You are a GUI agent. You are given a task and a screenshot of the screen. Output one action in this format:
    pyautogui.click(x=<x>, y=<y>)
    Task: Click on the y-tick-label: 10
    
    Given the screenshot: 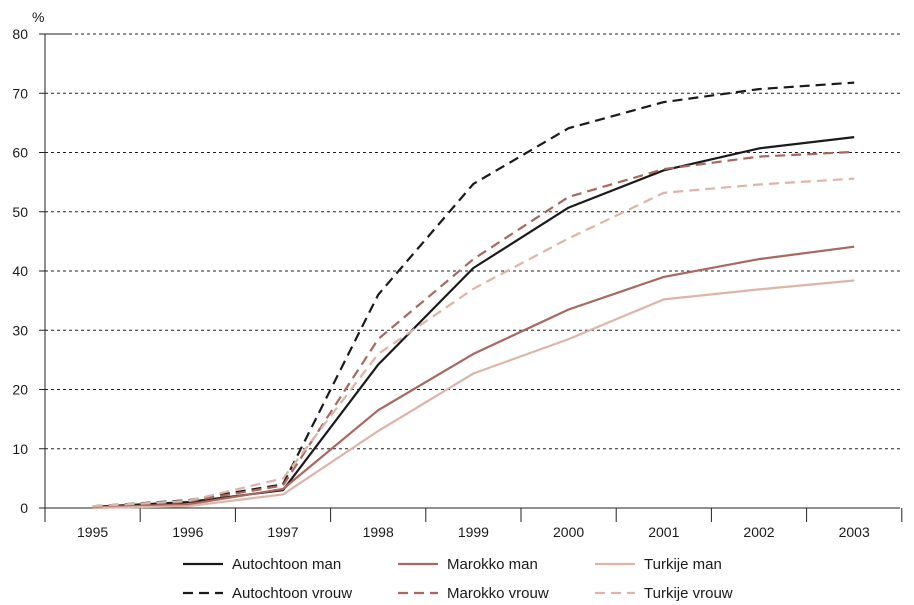 What is the action you would take?
    pyautogui.click(x=20, y=449)
    